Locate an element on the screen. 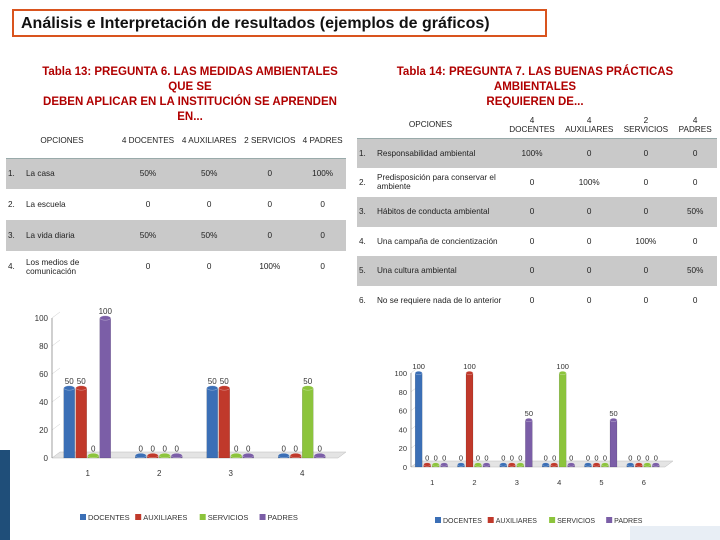  legend-label: DOCENTES is located at coordinates (462, 521).